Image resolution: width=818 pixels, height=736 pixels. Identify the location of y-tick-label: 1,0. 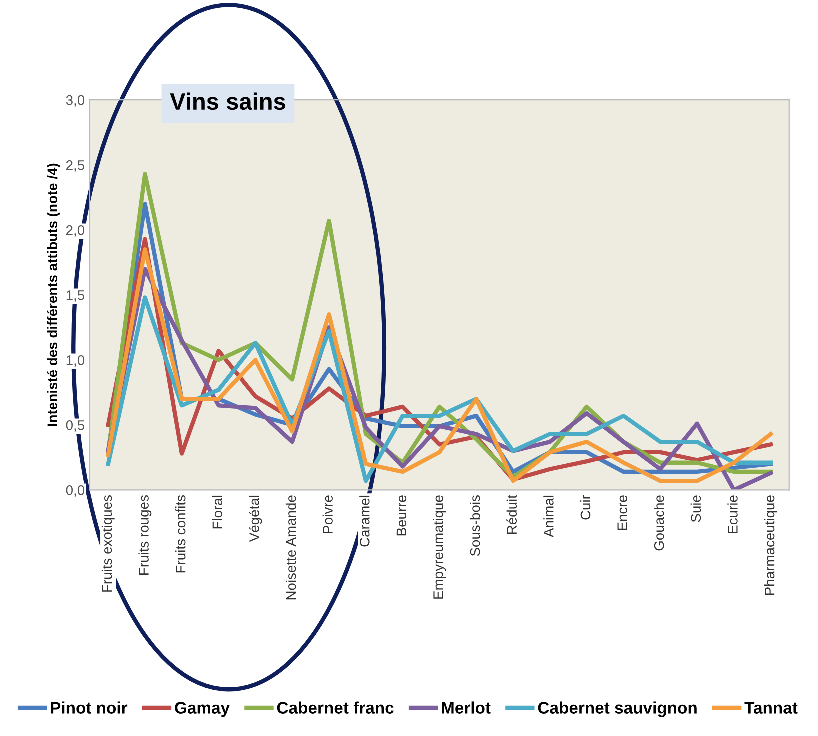
(75, 361).